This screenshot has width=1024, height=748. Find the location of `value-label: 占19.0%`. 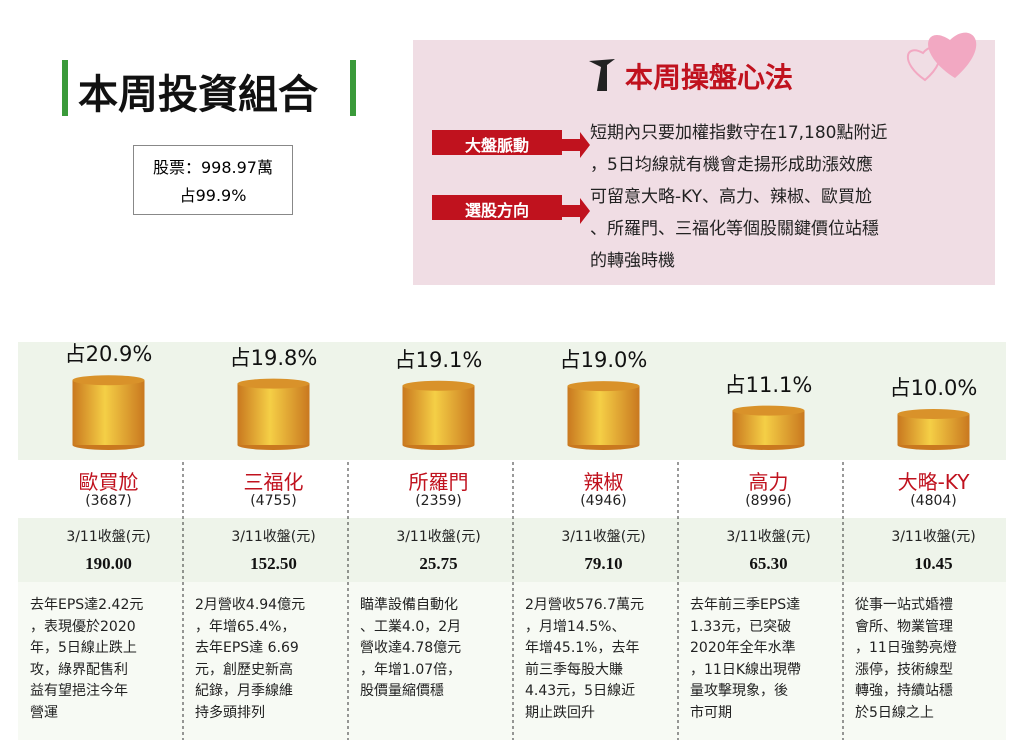

value-label: 占19.0% is located at coordinates (603, 360).